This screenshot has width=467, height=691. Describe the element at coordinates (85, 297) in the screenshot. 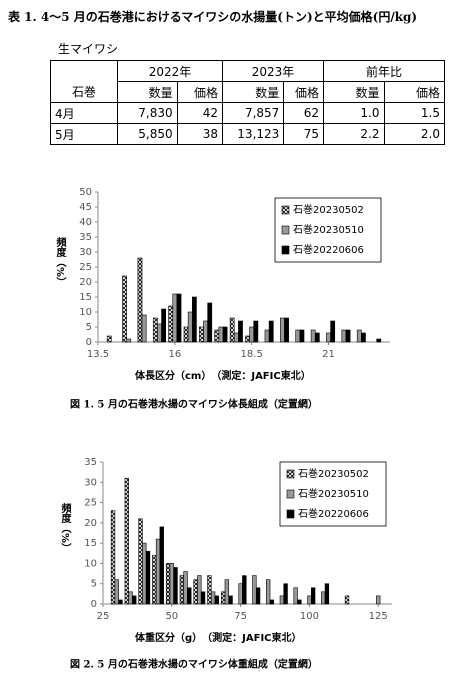

I see `y-tick-label: 15` at that location.